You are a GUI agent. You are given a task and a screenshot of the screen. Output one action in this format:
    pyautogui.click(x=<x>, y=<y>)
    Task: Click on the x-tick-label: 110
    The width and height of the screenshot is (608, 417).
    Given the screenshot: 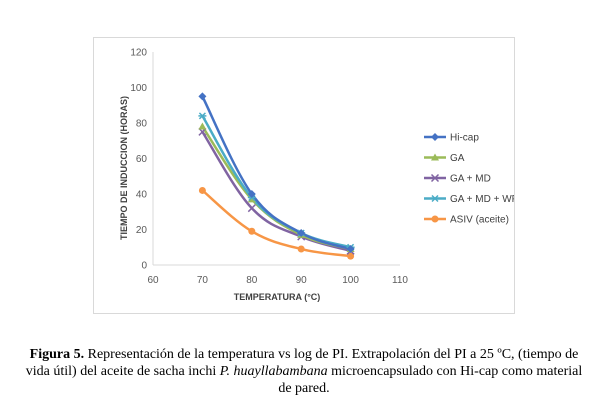 What is the action you would take?
    pyautogui.click(x=400, y=280)
    